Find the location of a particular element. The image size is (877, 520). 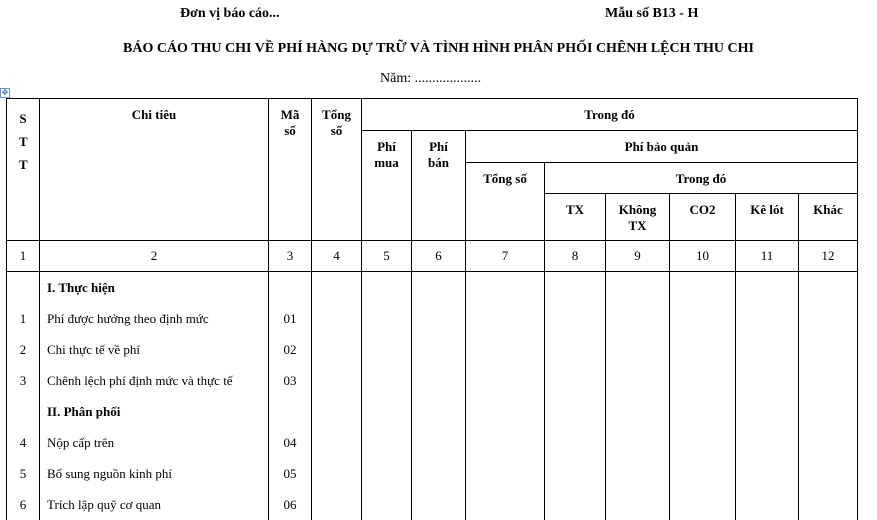

column-number: 11 is located at coordinates (767, 256).